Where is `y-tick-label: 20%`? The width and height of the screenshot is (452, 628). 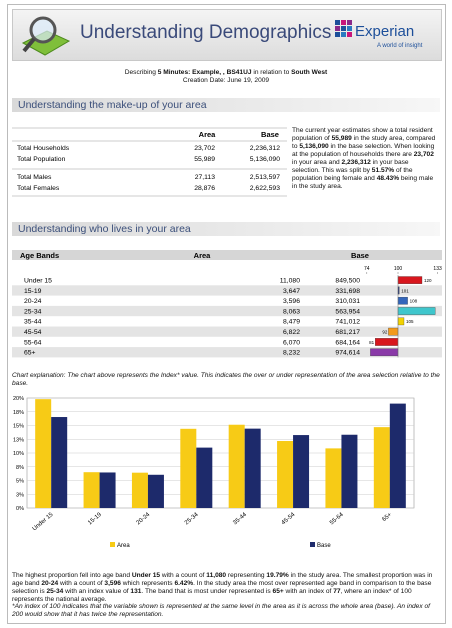
y-tick-label: 20% is located at coordinates (18, 399).